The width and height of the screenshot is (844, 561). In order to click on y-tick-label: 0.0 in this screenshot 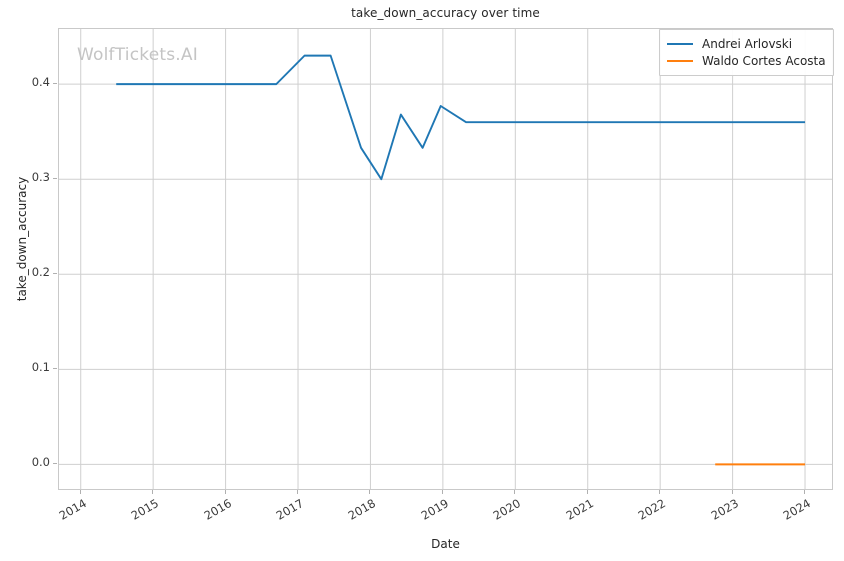, I will do `click(40, 462)`.